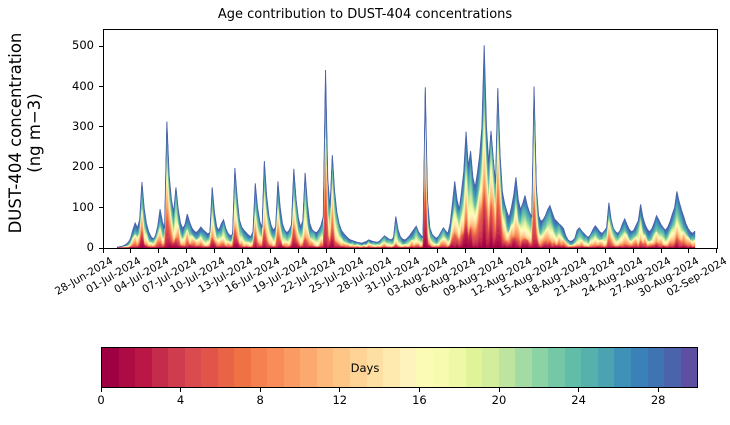 The width and height of the screenshot is (730, 425). Describe the element at coordinates (83, 45) in the screenshot. I see `y-tick-label: 500` at that location.